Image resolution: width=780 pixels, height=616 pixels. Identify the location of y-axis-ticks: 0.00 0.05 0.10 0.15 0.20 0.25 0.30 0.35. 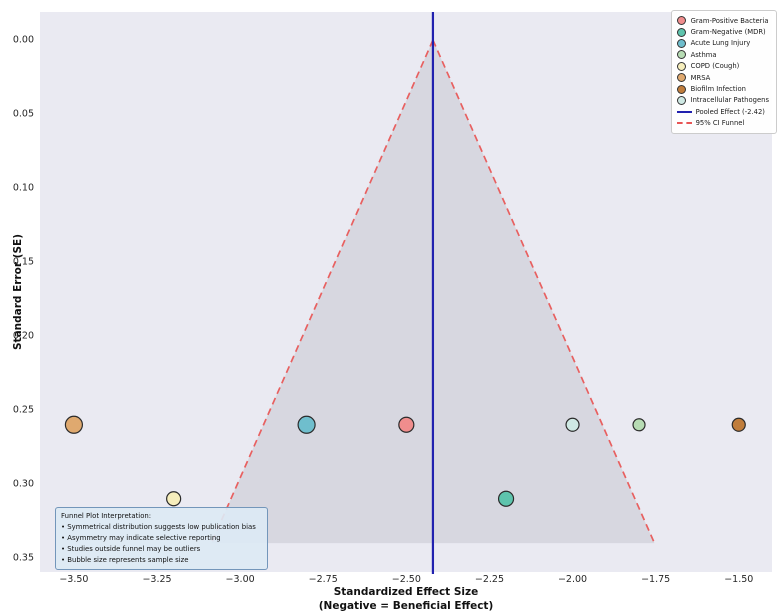
(19, 292).